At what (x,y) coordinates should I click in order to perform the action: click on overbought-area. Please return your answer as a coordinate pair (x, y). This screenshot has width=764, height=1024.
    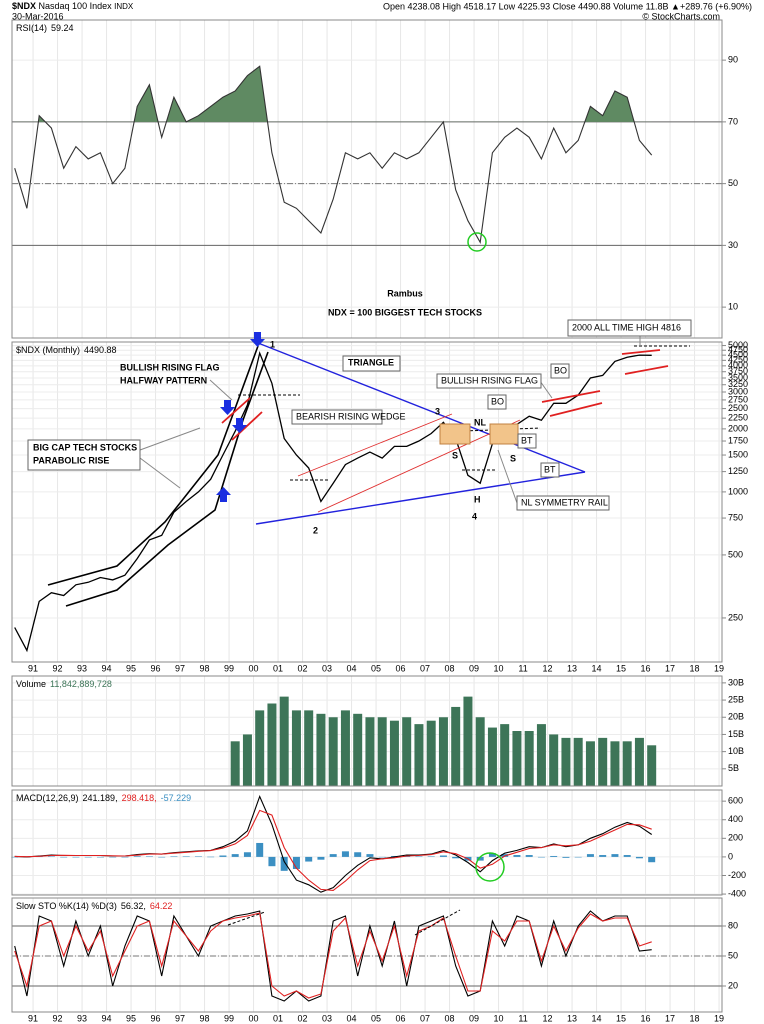
    Looking at the image, I should click on (333, 94).